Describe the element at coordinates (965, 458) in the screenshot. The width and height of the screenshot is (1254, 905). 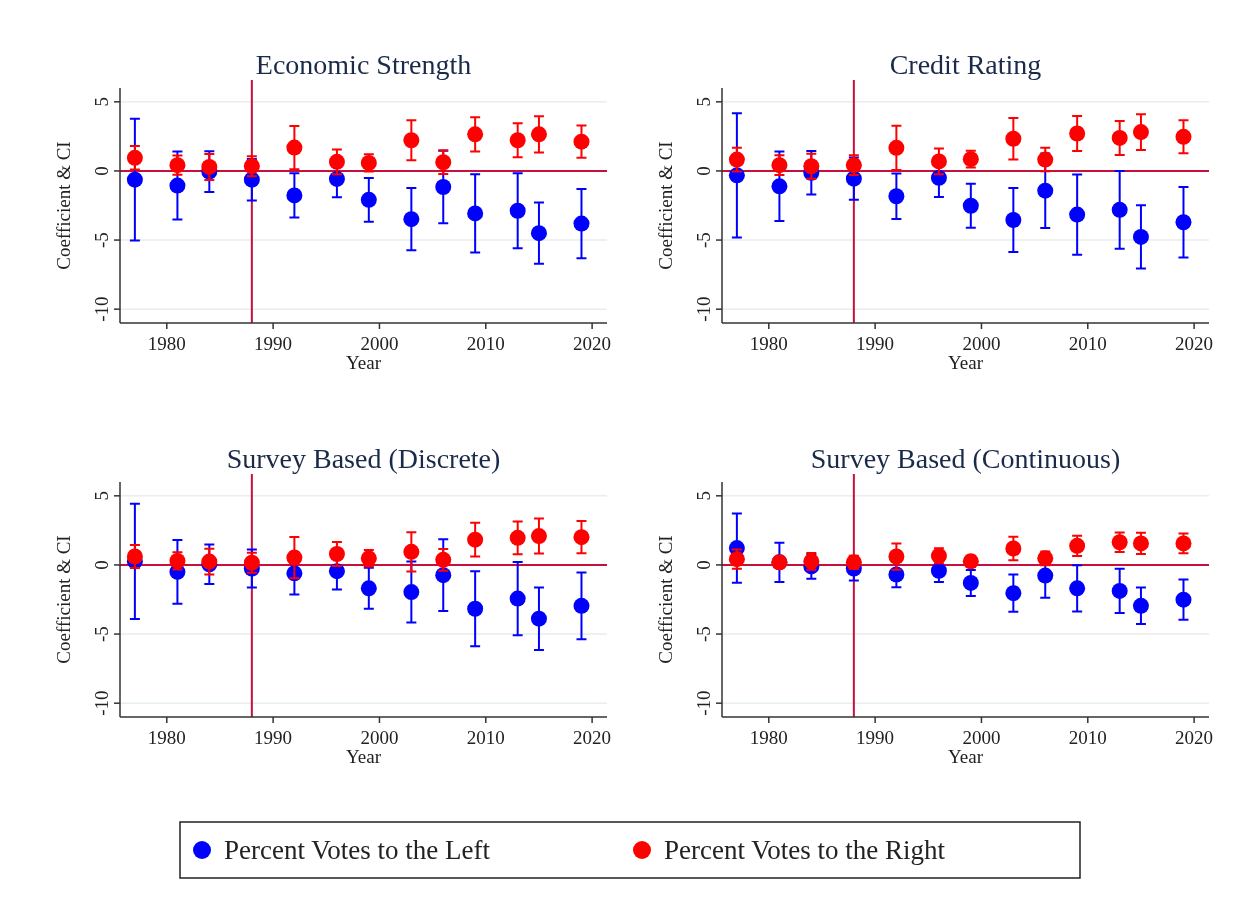
I see `chart-title: Survey Based (Continuous)` at that location.